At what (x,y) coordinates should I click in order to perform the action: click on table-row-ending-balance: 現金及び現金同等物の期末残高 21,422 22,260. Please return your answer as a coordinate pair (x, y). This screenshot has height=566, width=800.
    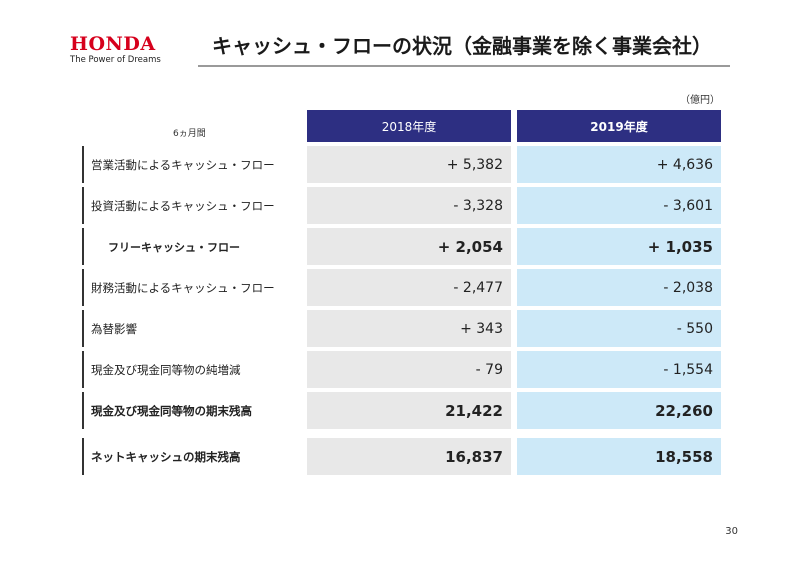
    Looking at the image, I should click on (403, 410).